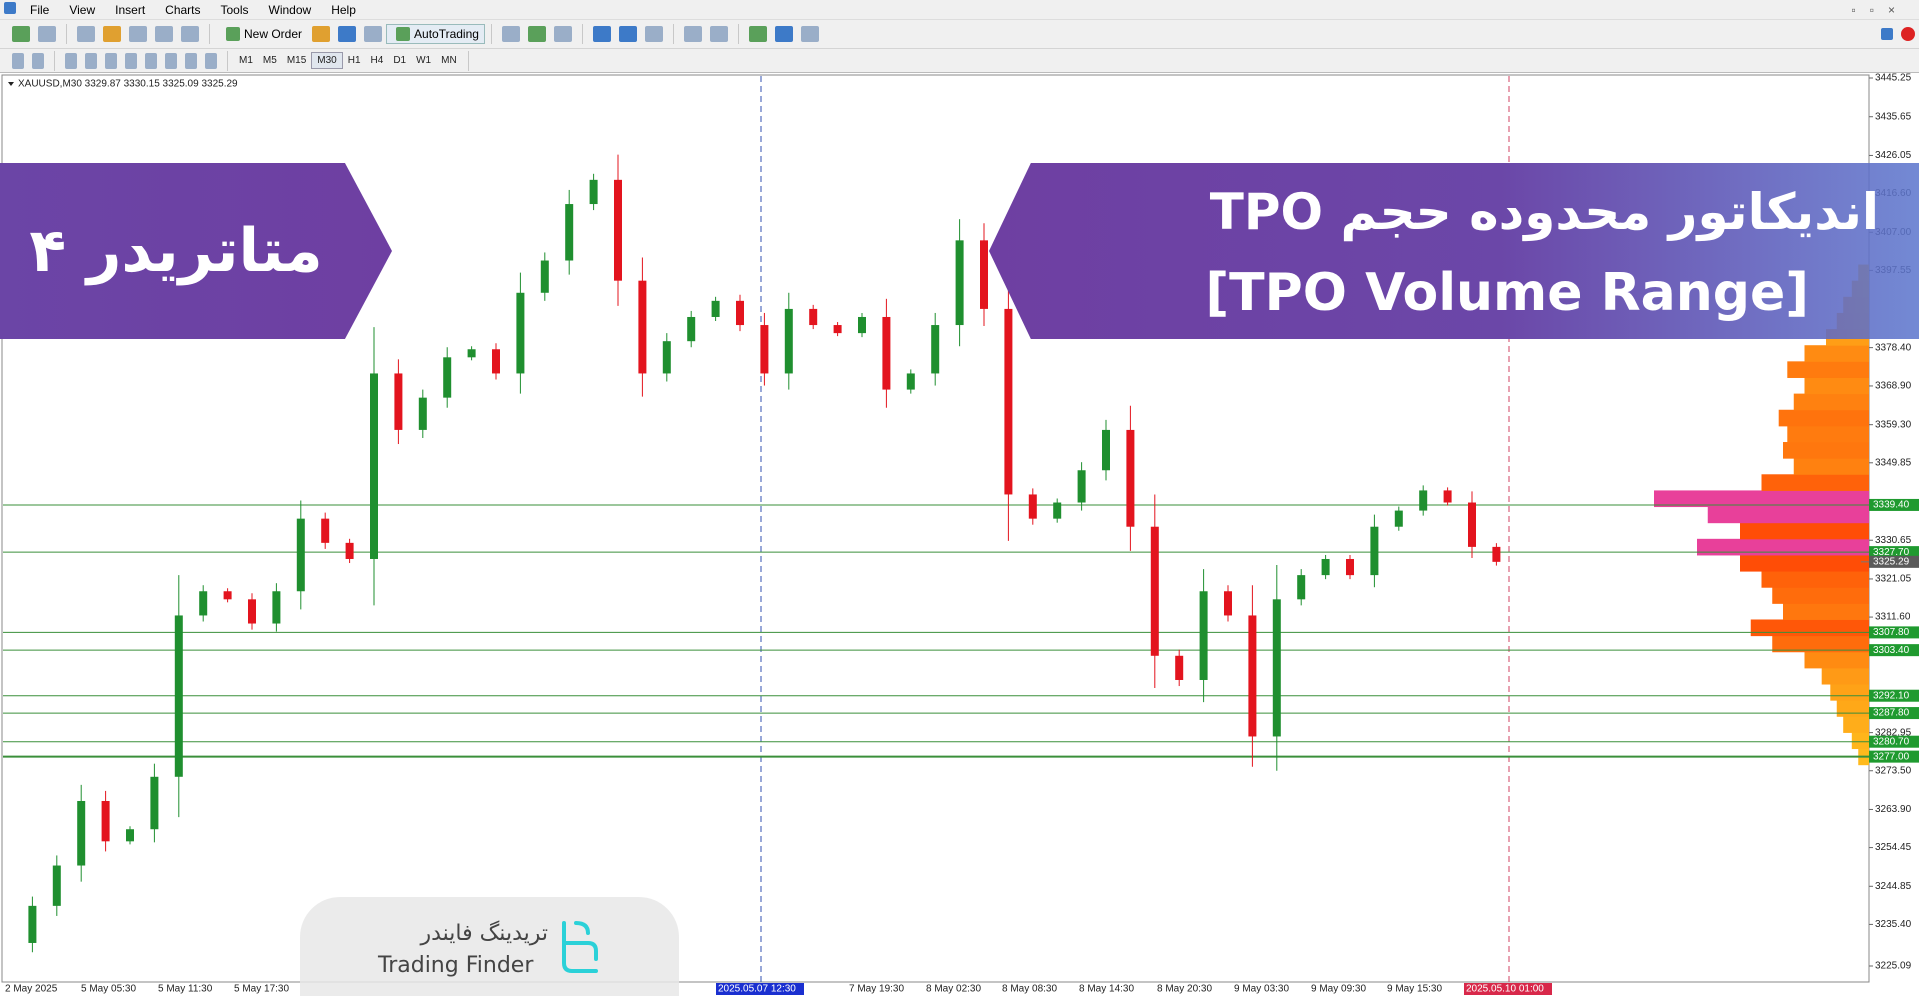  What do you see at coordinates (21, 34) in the screenshot?
I see `new-chart-button` at bounding box center [21, 34].